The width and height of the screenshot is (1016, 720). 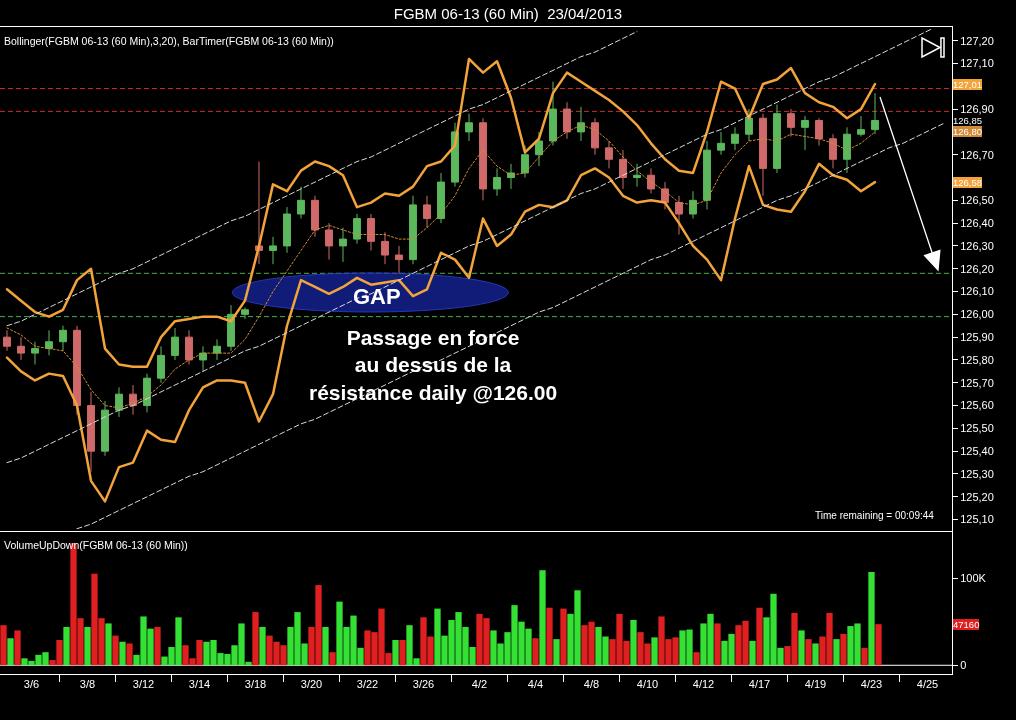 What do you see at coordinates (199, 684) in the screenshot?
I see `x-tick-label: 3/14` at bounding box center [199, 684].